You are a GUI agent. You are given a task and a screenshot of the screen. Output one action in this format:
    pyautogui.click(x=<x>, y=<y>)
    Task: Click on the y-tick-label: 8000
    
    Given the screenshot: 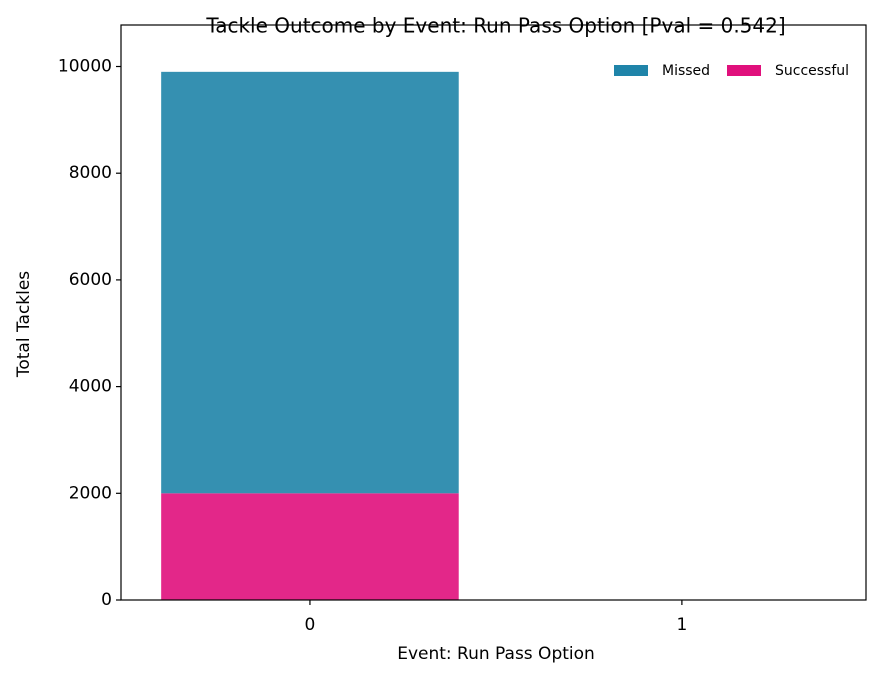 What is the action you would take?
    pyautogui.click(x=90, y=173)
    